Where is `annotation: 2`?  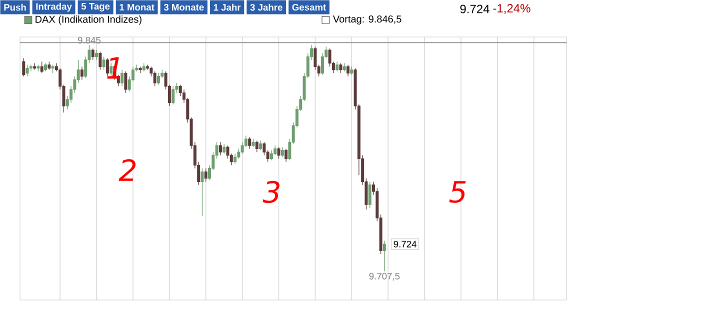
annotation: 2 is located at coordinates (127, 170).